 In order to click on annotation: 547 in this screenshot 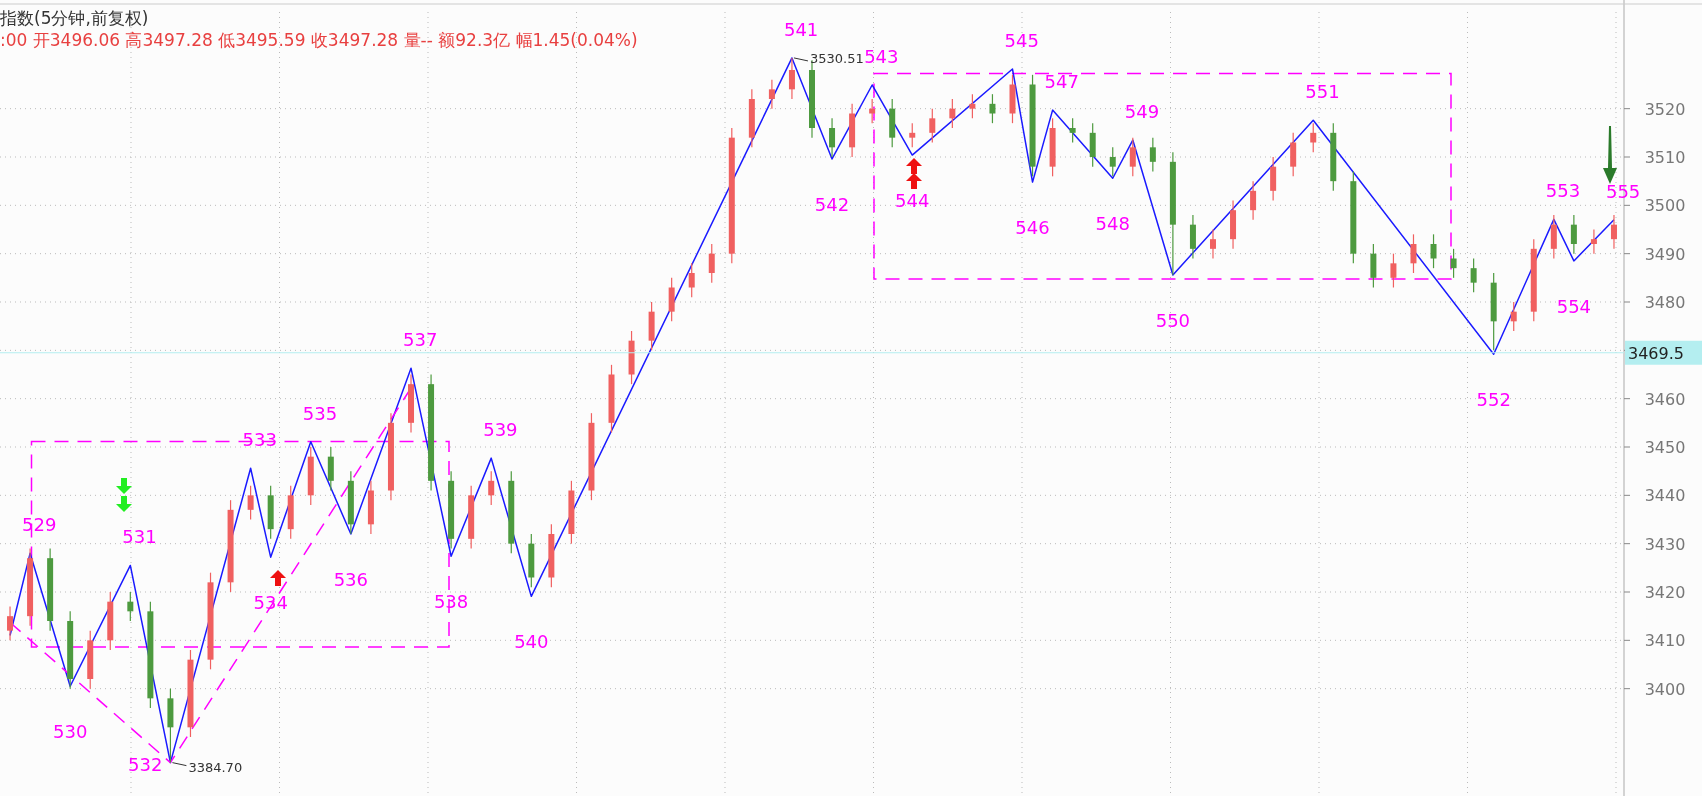, I will do `click(1061, 82)`.